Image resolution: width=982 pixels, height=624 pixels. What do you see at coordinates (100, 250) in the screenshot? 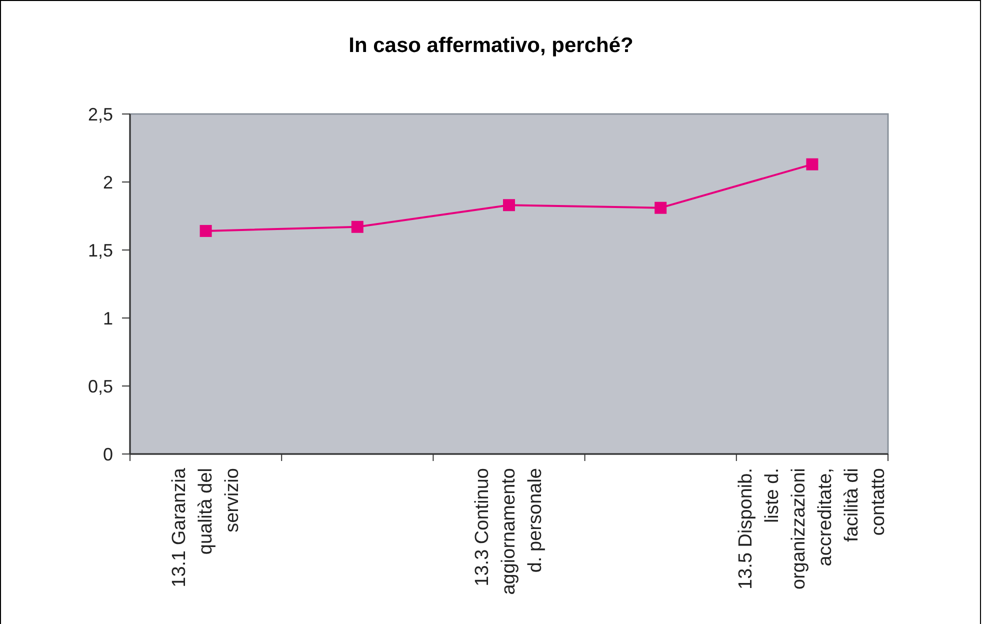
I see `y-tick-label: 1,5` at bounding box center [100, 250].